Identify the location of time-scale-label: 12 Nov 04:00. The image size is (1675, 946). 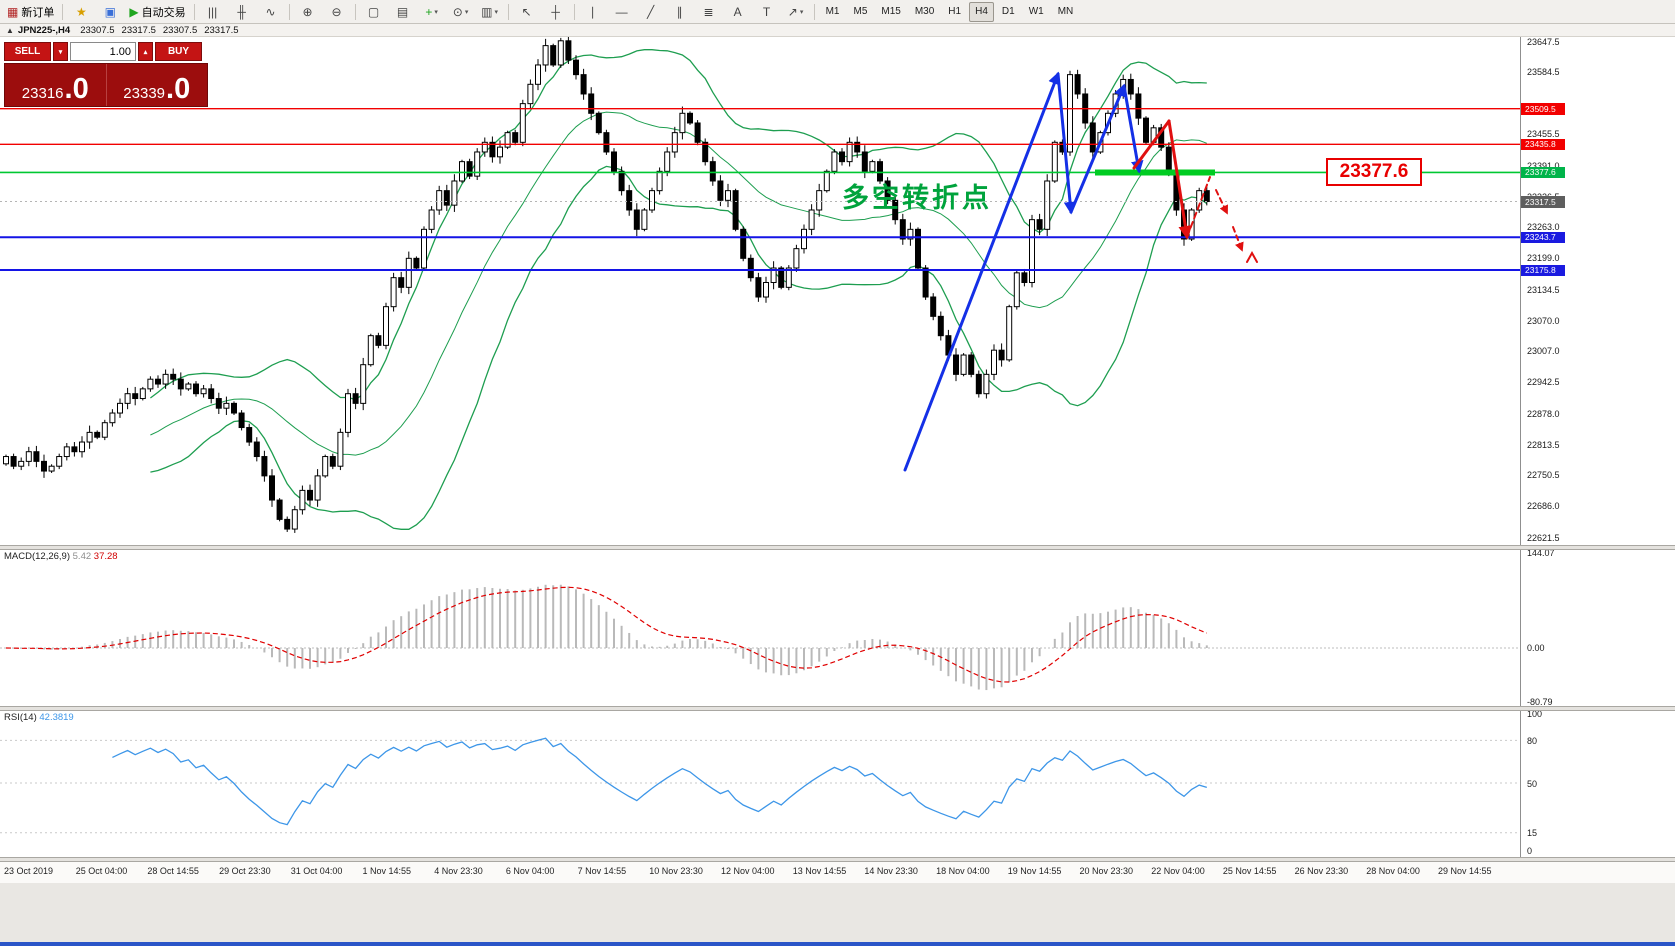
(748, 871).